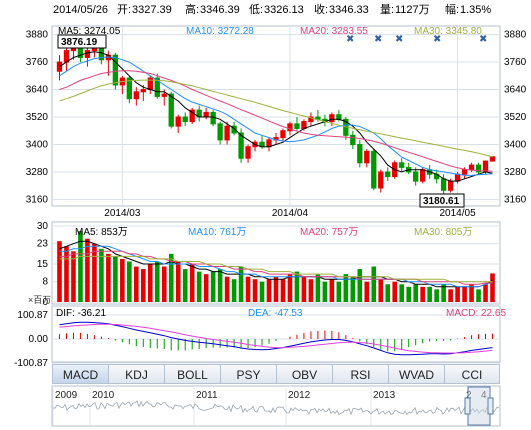 The width and height of the screenshot is (531, 430). What do you see at coordinates (515, 172) in the screenshot?
I see `price-y-tick-label-right: 3280` at bounding box center [515, 172].